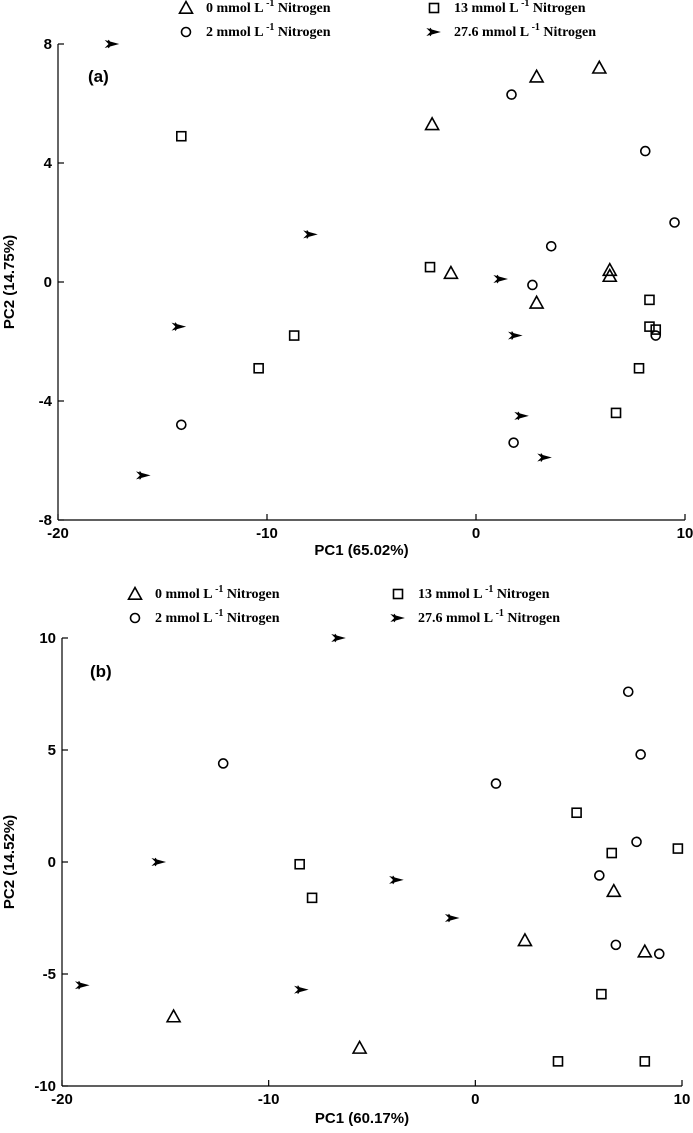 This screenshot has width=693, height=1133. What do you see at coordinates (52, 750) in the screenshot?
I see `y-tick-label: 5` at bounding box center [52, 750].